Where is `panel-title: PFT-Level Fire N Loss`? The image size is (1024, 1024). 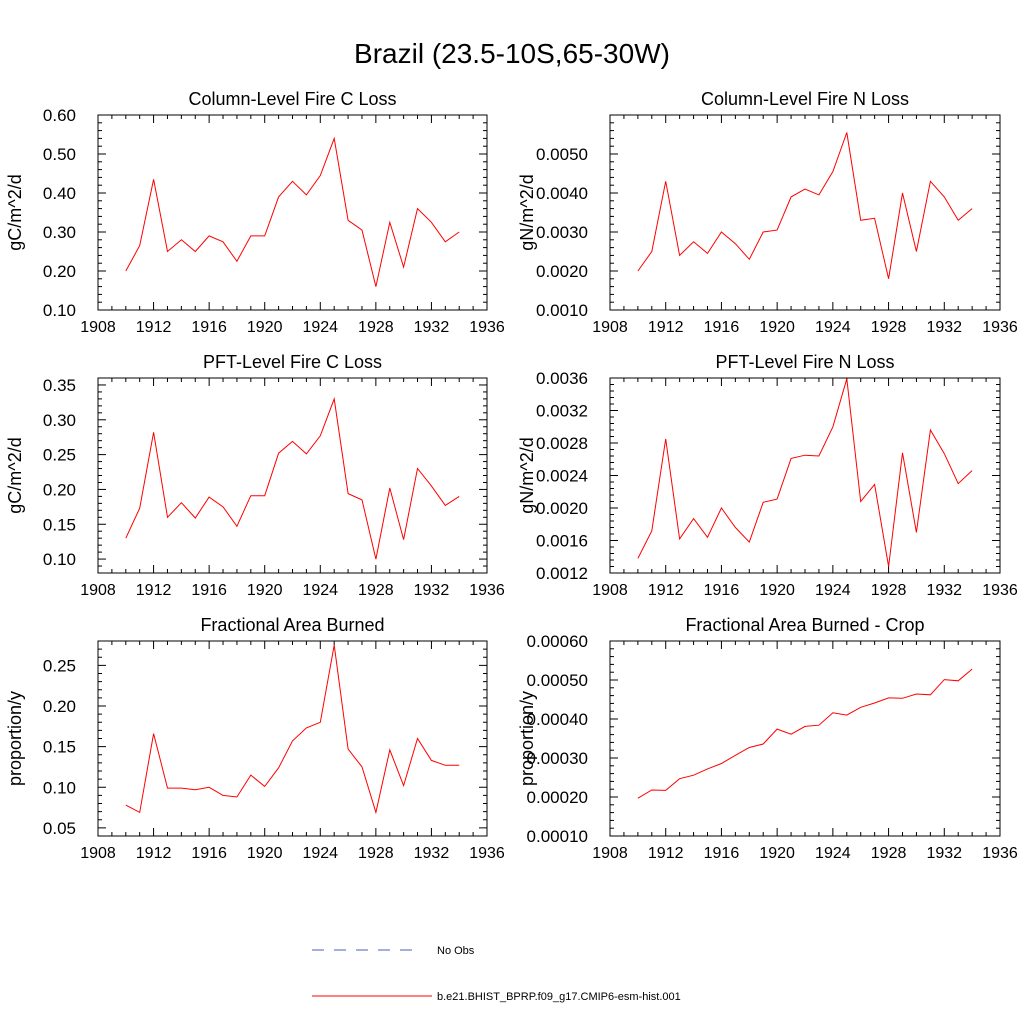
panel-title: PFT-Level Fire N Loss is located at coordinates (804, 362).